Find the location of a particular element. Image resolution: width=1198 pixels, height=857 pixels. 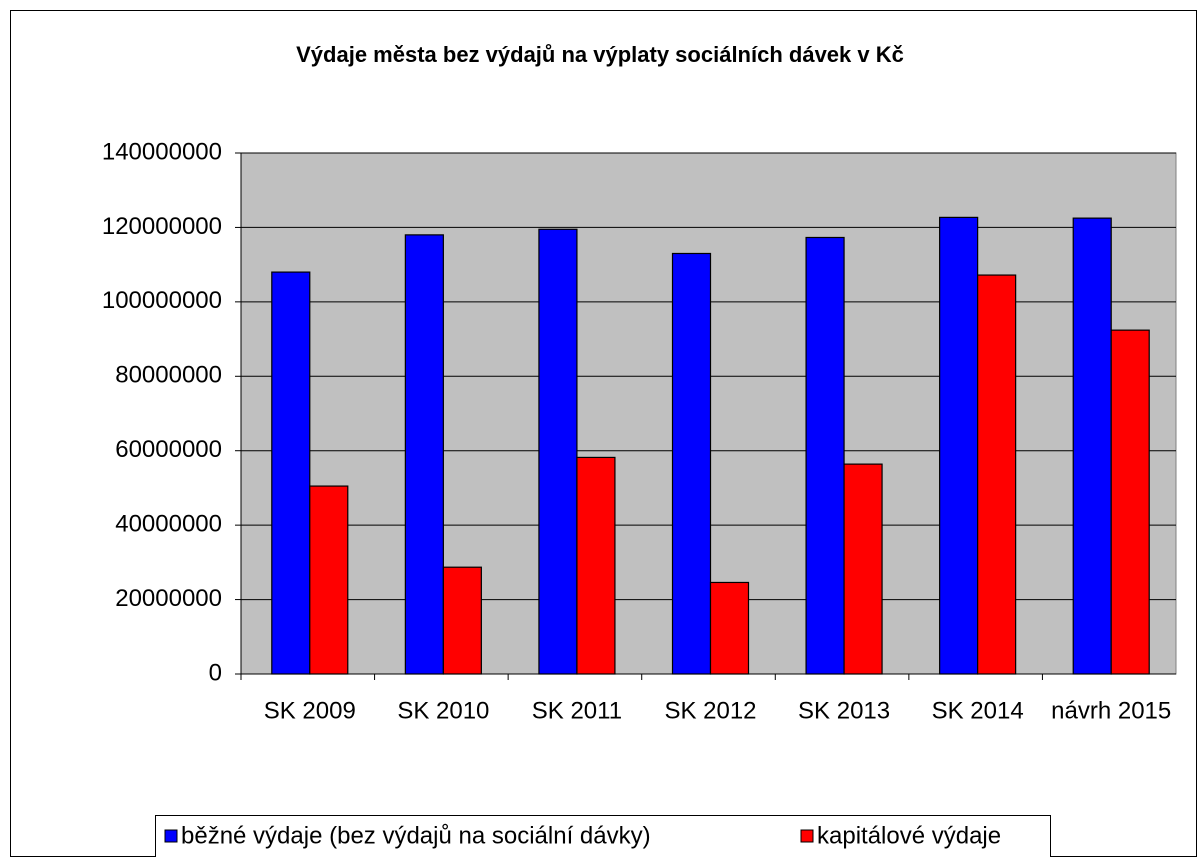

y-tick-label: 0 is located at coordinates (215, 672).